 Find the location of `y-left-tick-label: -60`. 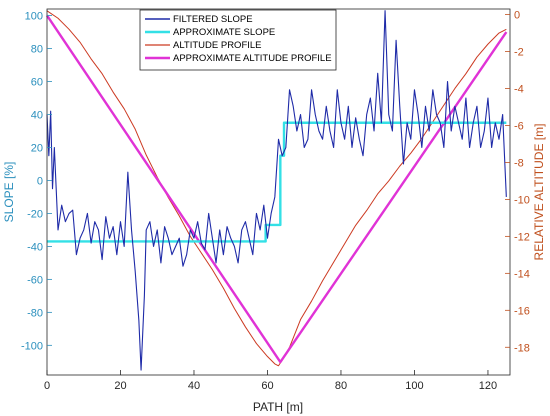

y-left-tick-label: -60 is located at coordinates (35, 280).